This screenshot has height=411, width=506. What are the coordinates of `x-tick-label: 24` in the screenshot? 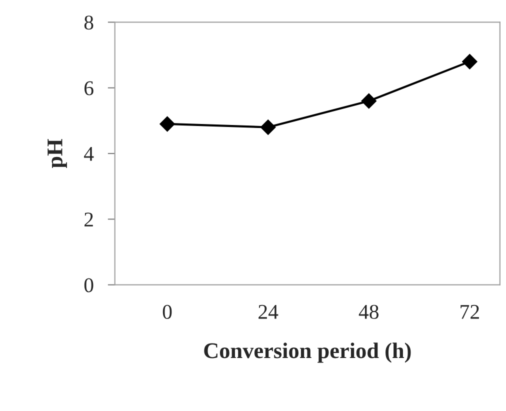 It's located at (268, 311).